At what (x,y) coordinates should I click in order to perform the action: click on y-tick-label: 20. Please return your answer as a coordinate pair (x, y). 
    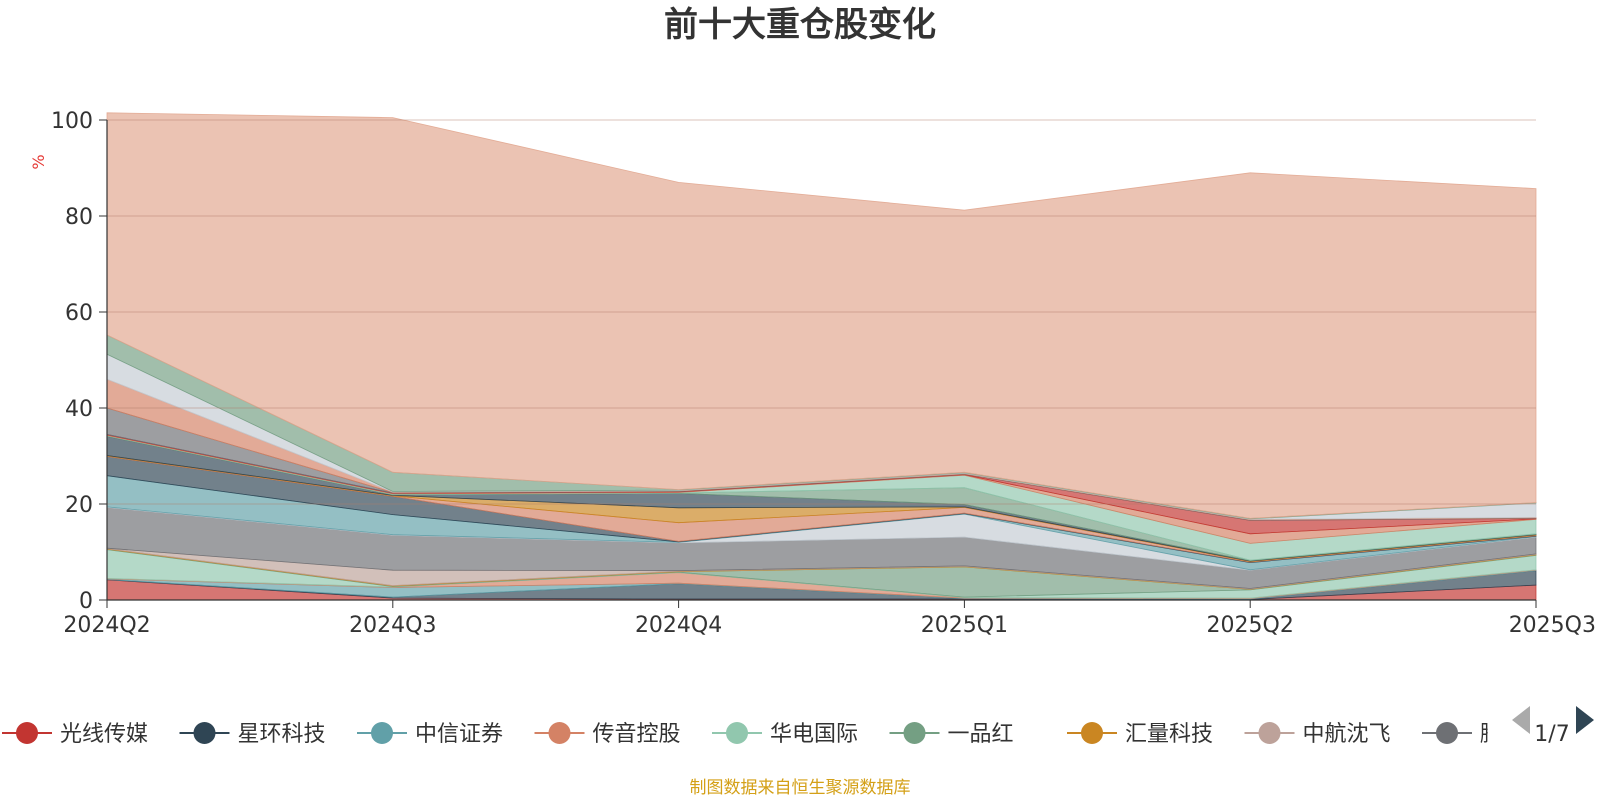
    Looking at the image, I should click on (79, 505).